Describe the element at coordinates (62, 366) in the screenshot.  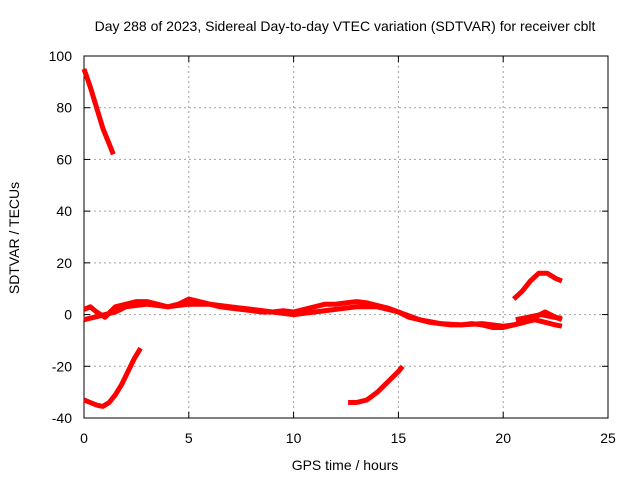
I see `y-tick-label: -20` at that location.